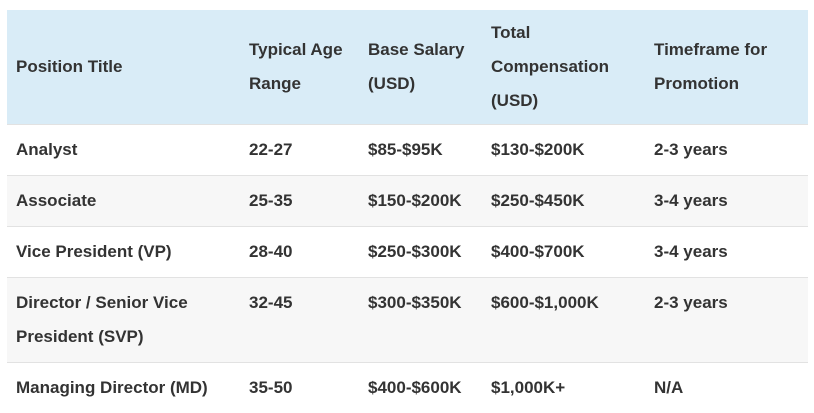 The width and height of the screenshot is (814, 413). What do you see at coordinates (69, 66) in the screenshot?
I see `header-position-title: Position Title` at bounding box center [69, 66].